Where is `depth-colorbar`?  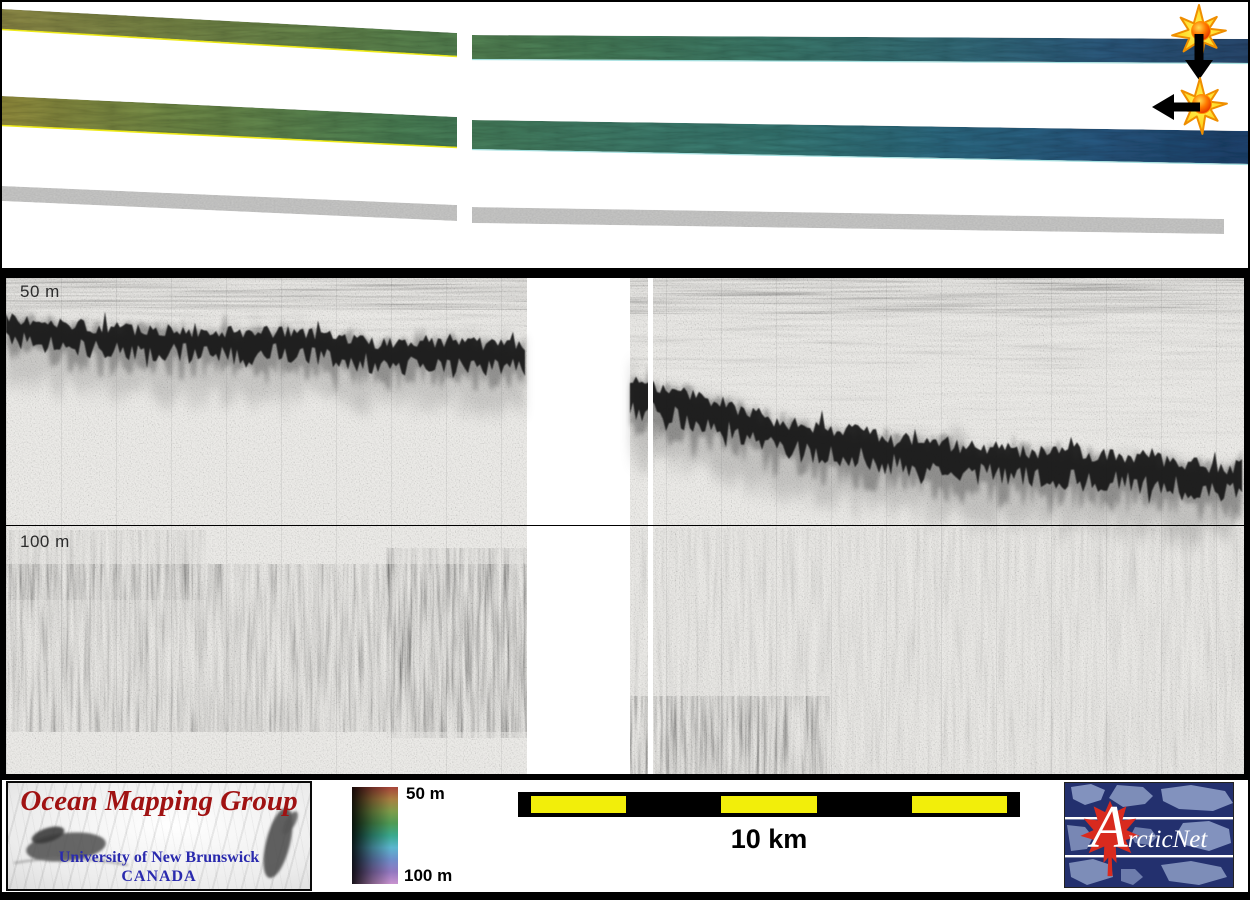
depth-colorbar is located at coordinates (375, 835).